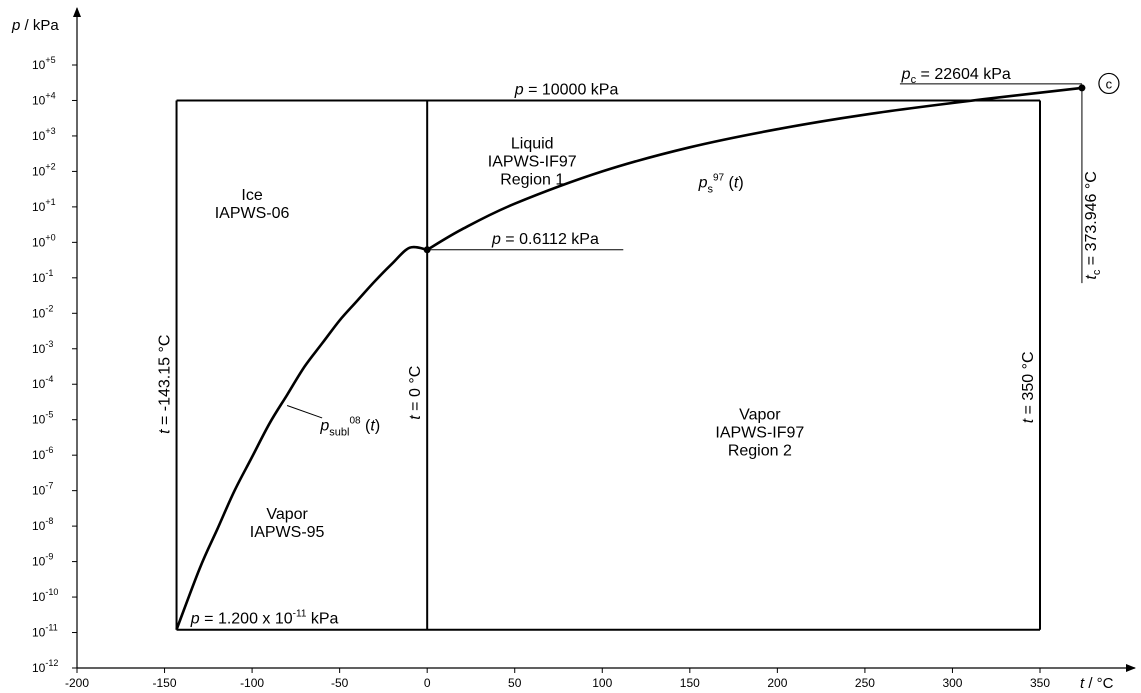 The image size is (1141, 693). Describe the element at coordinates (42, 418) in the screenshot. I see `y-tick-label: 10⁻⁵` at that location.